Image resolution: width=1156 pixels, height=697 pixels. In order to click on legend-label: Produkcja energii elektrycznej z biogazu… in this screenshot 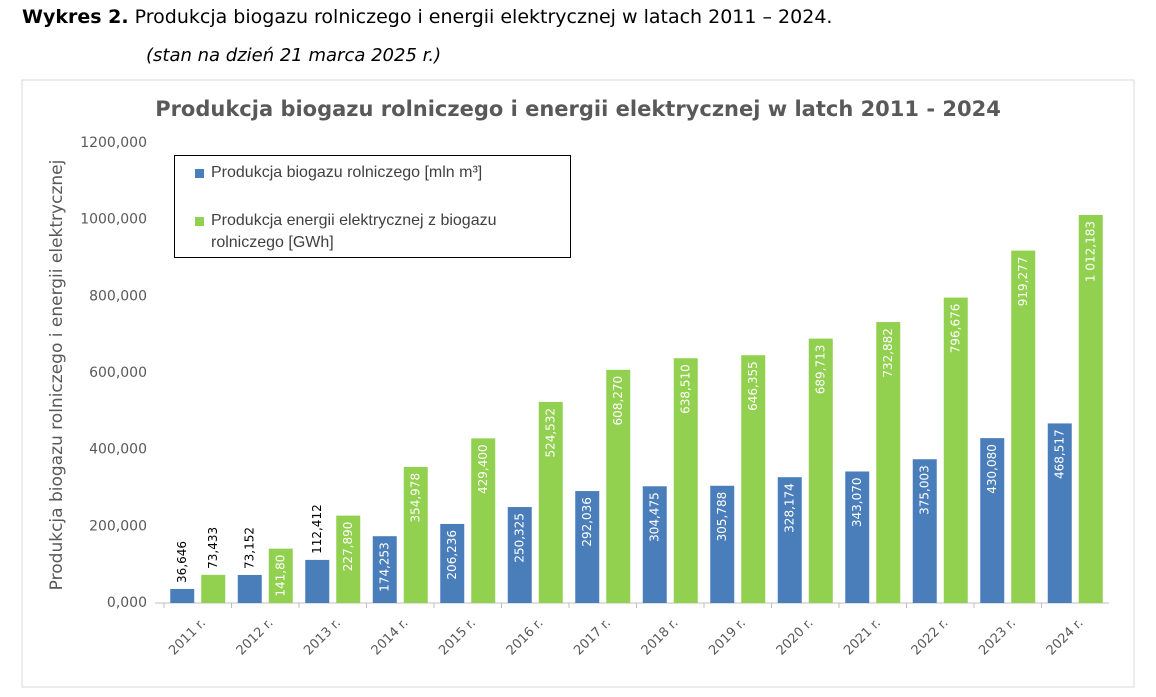, I will do `click(354, 231)`.